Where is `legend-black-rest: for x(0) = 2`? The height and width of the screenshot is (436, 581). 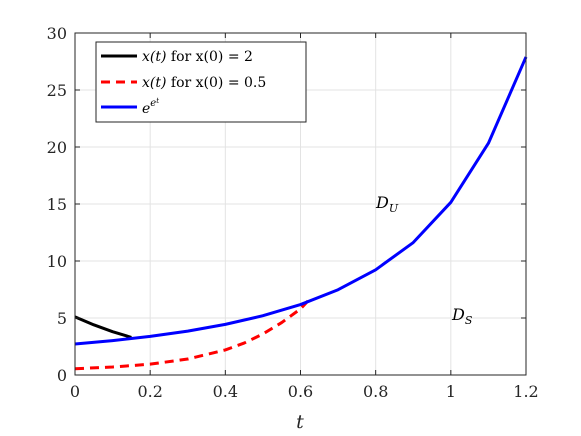
legend-black-rest: for x(0) = 2 is located at coordinates (209, 57).